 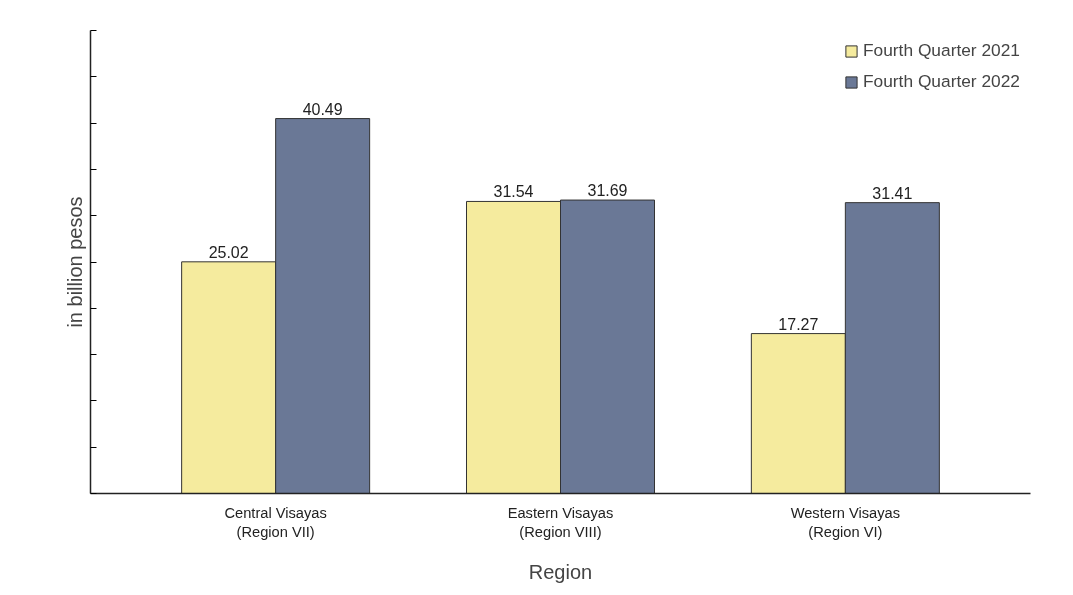 I want to click on x-tick-label: Central Visayas (Region VII), so click(x=275, y=522).